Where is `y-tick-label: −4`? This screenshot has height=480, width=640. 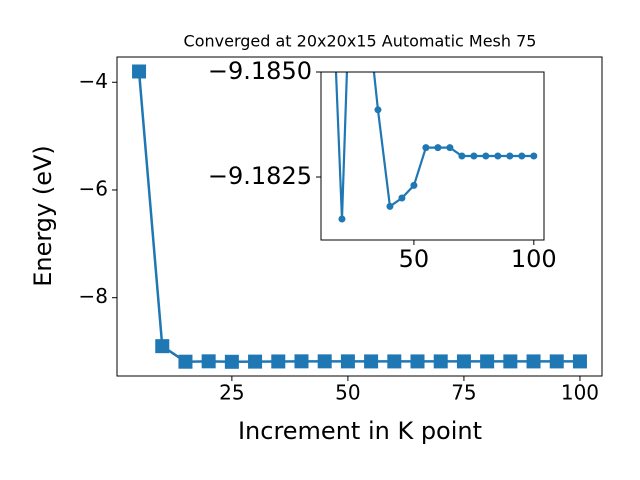 y-tick-label: −4 is located at coordinates (93, 81).